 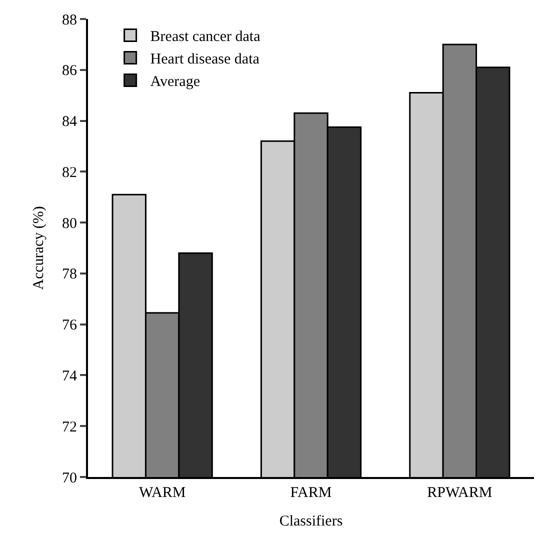 What do you see at coordinates (311, 493) in the screenshot?
I see `x-tick-label: FARM` at bounding box center [311, 493].